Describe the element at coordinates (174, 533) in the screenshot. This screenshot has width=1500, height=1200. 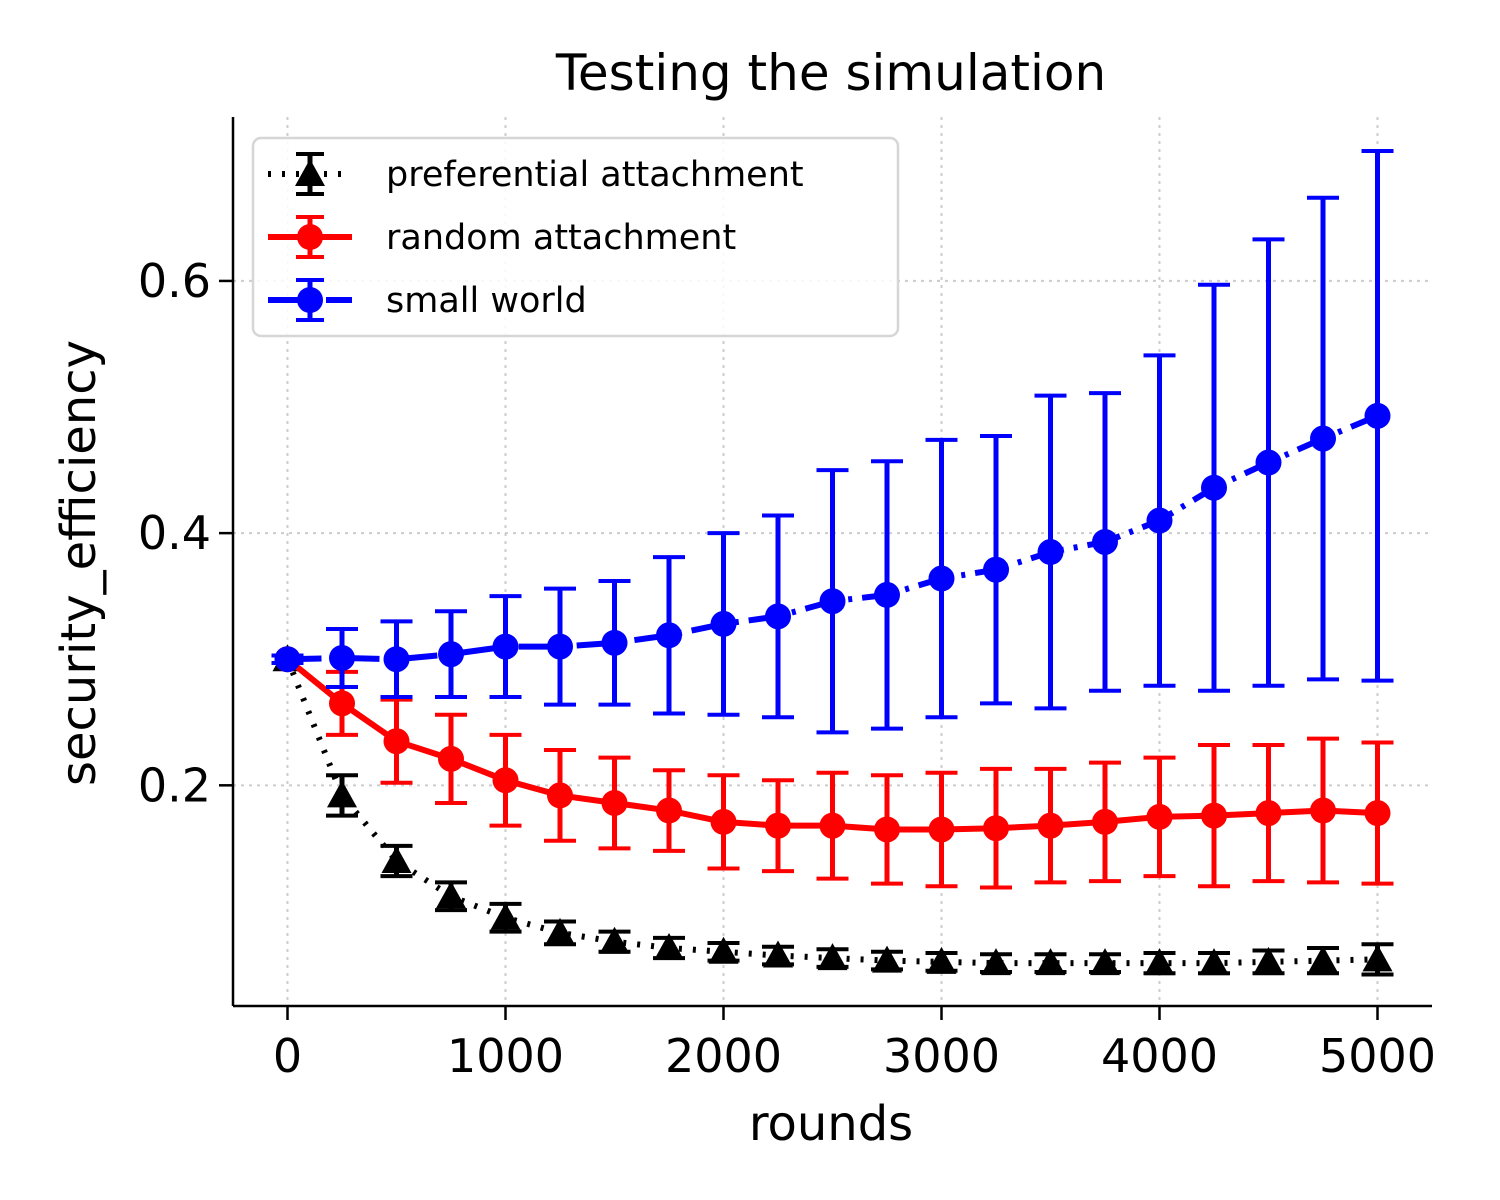
I see `y-tick-label: 0.4` at that location.